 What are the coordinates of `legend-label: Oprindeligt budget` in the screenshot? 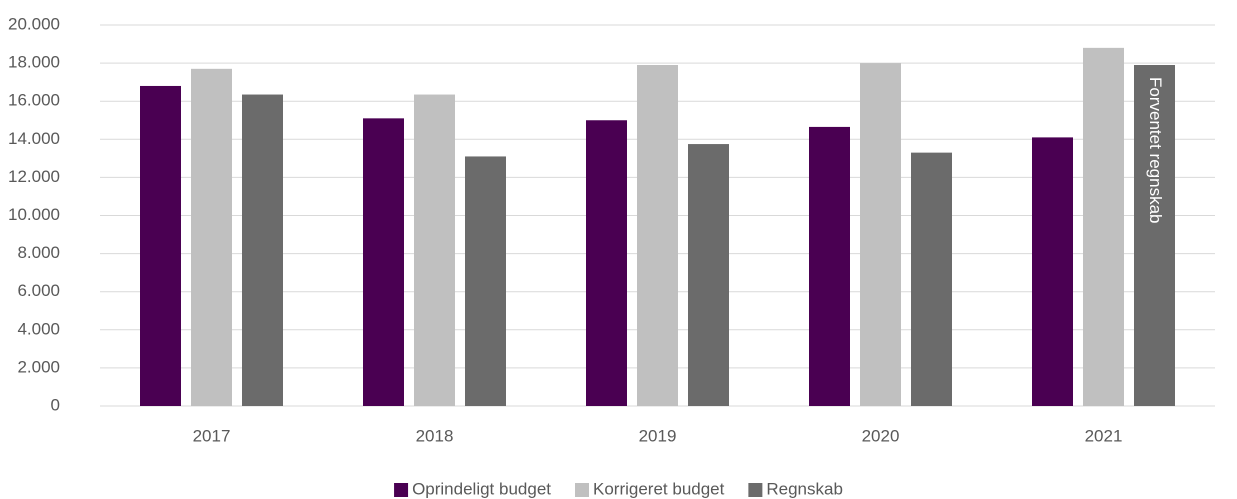 It's located at (481, 488).